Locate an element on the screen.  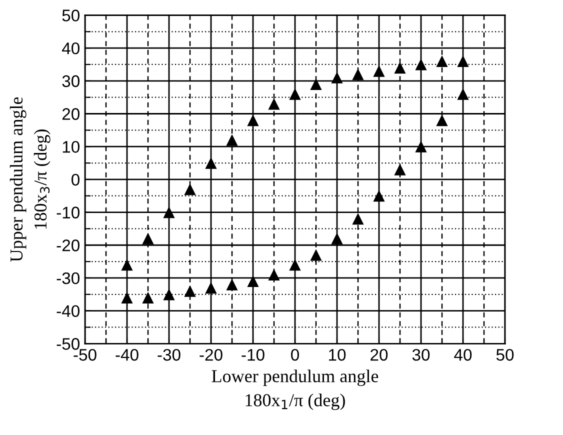
y-tick-label: -20 is located at coordinates (68, 246).